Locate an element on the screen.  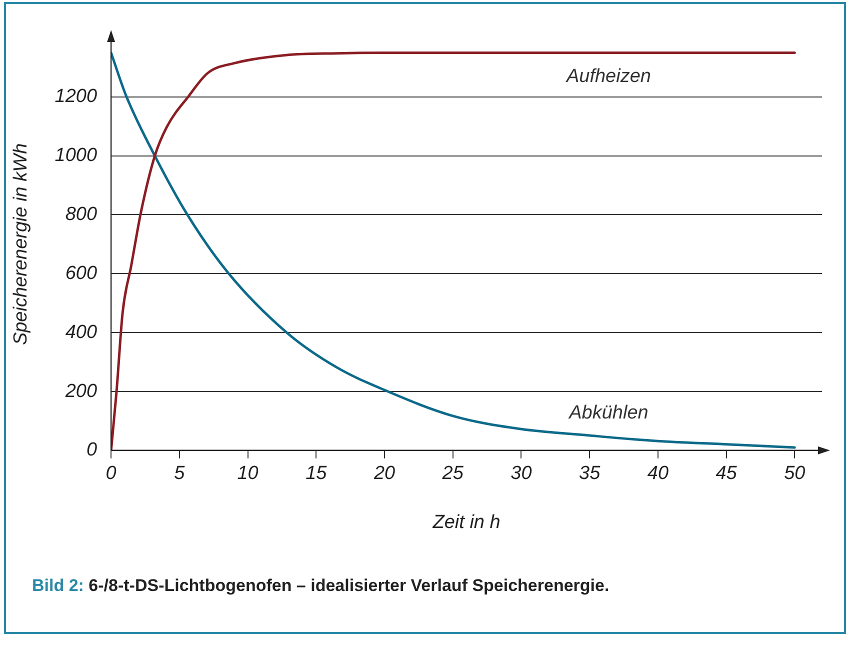
y-tick-label: 1200 is located at coordinates (76, 97).